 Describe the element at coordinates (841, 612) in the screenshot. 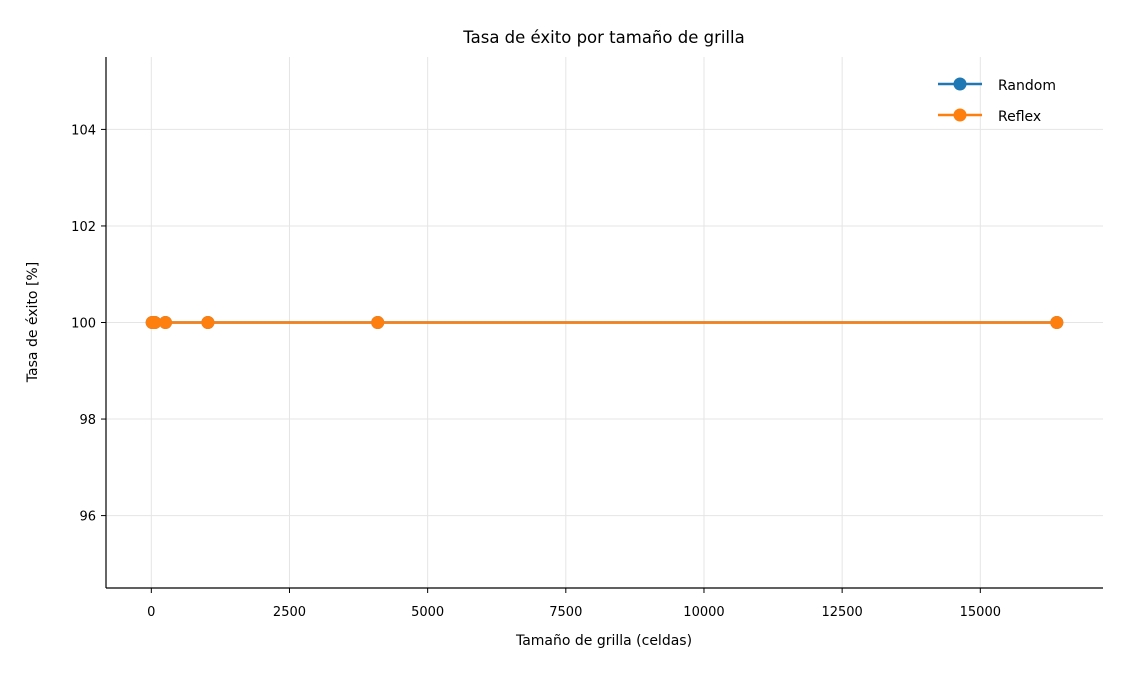

I see `x-tick-label: 12500` at that location.